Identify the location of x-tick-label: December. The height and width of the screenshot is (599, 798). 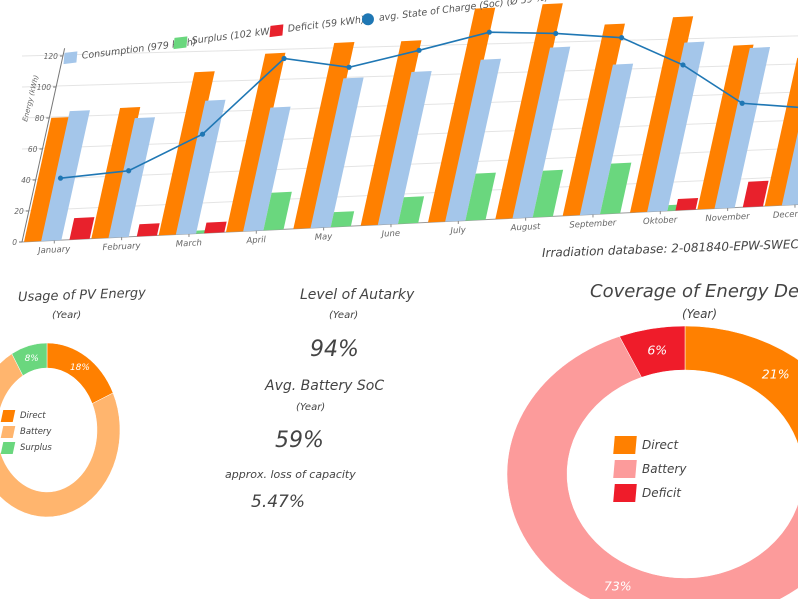
(785, 215).